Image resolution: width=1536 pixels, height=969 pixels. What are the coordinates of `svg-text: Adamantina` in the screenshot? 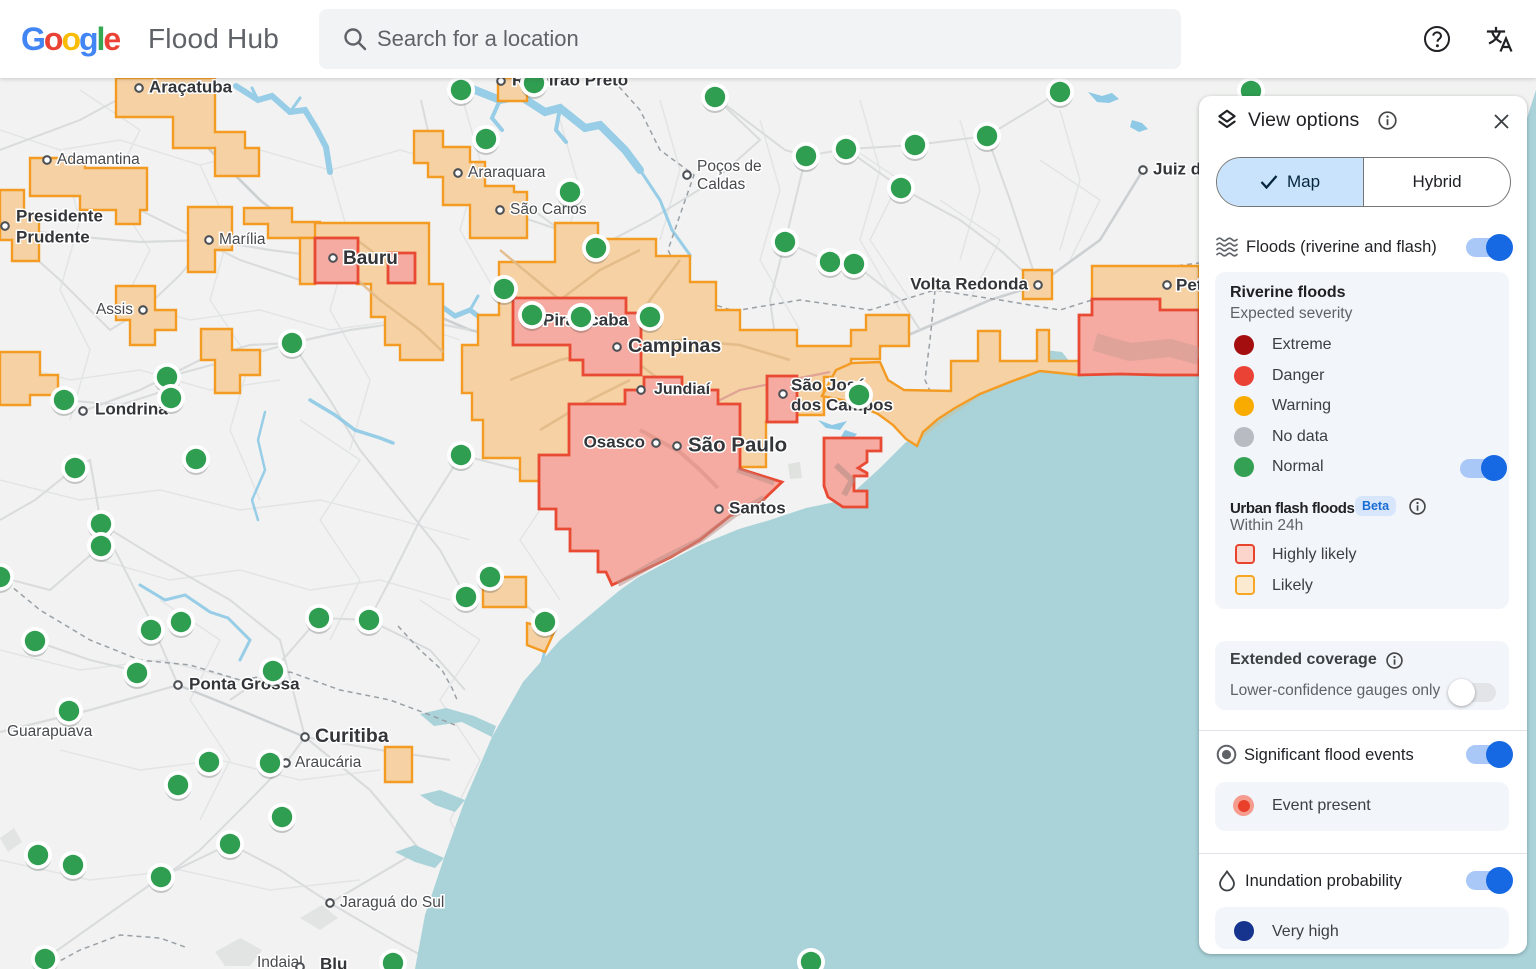 It's located at (98, 159).